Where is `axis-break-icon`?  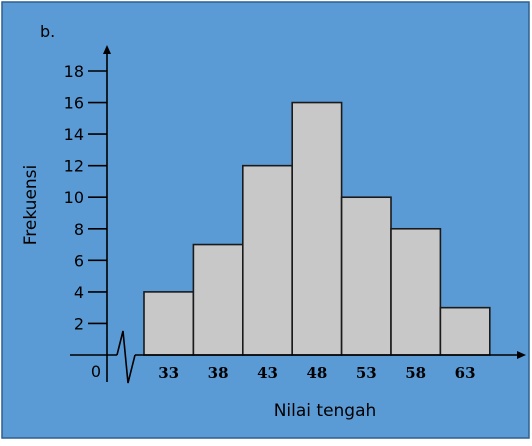 axis-break-icon is located at coordinates (126, 357).